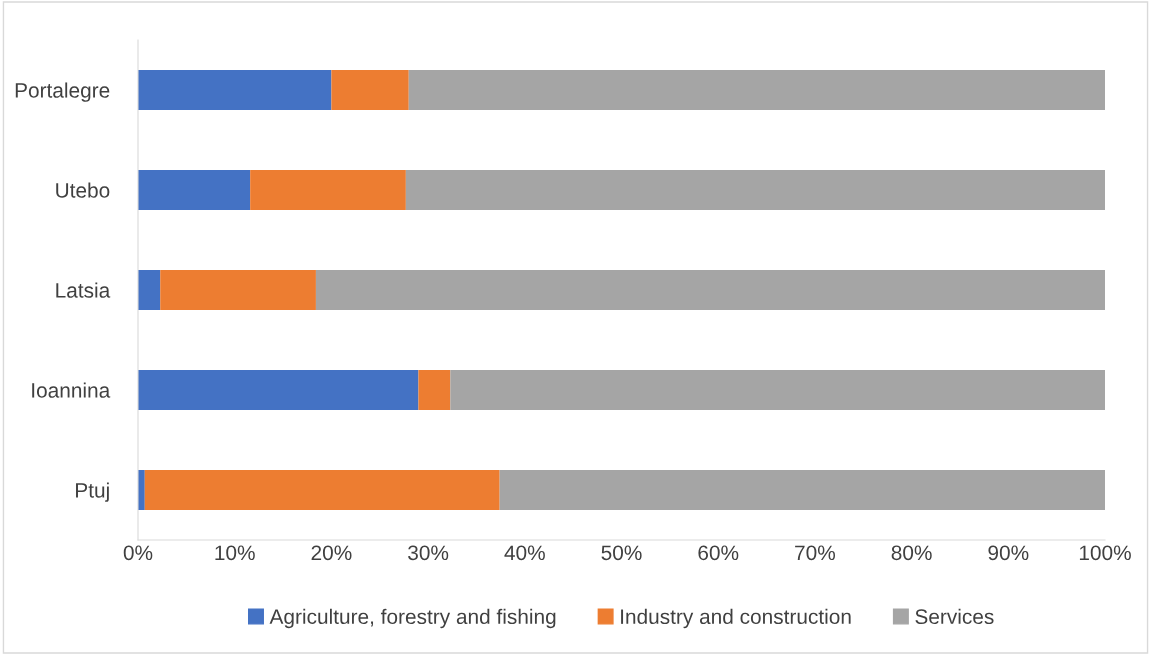  What do you see at coordinates (428, 553) in the screenshot?
I see `x-tick-label: 30%` at bounding box center [428, 553].